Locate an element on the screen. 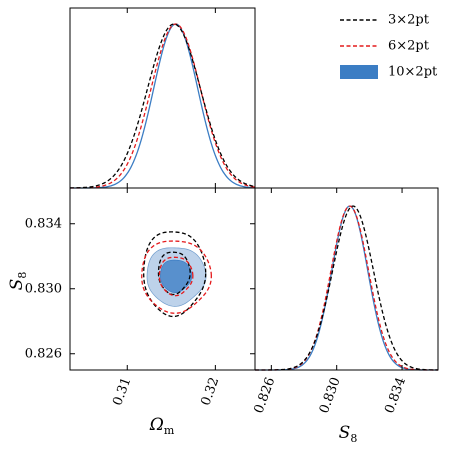  y-axis-title-s8-symbol: S is located at coordinates (17, 285).